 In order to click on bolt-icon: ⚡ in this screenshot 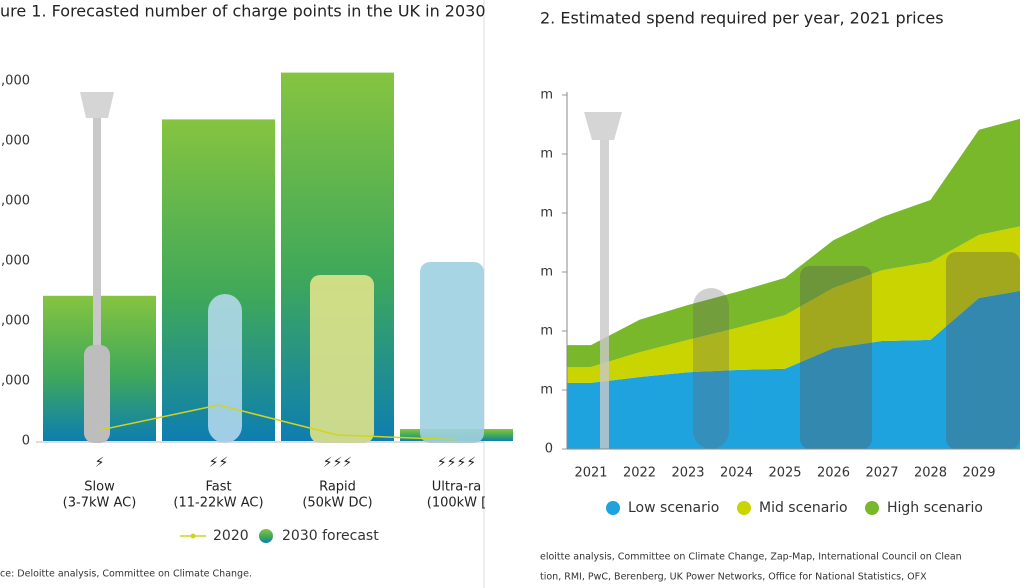, I will do `click(100, 463)`.